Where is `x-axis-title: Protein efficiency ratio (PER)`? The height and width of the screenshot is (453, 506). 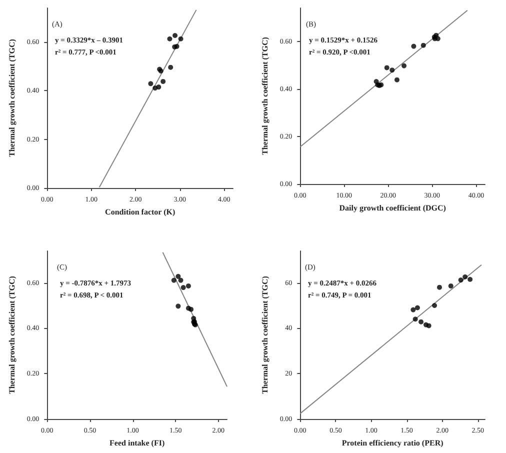 x-axis-title: Protein efficiency ratio (PER) is located at coordinates (393, 443).